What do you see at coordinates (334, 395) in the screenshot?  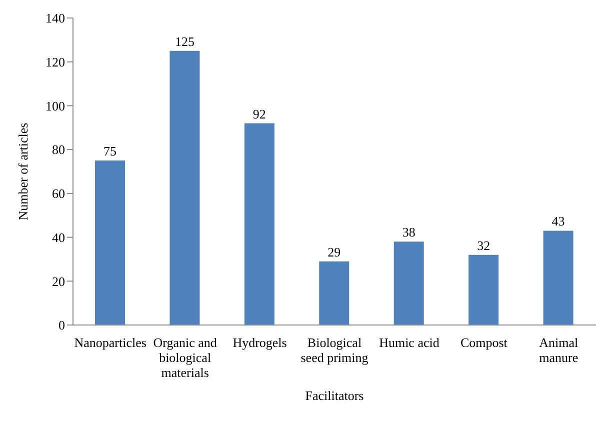 I see `x-axis-title: Facilitators` at bounding box center [334, 395].